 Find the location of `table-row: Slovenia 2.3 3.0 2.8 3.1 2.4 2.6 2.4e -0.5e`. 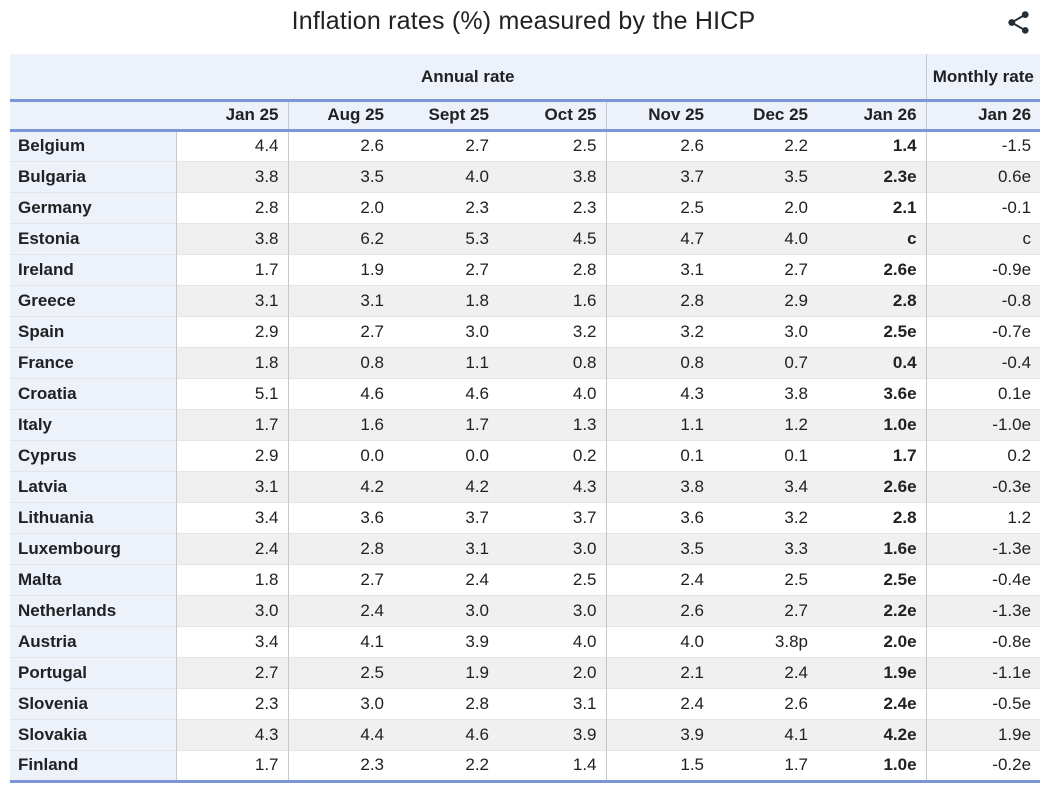

table-row: Slovenia 2.3 3.0 2.8 3.1 2.4 2.6 2.4e -0.5e is located at coordinates (525, 703).